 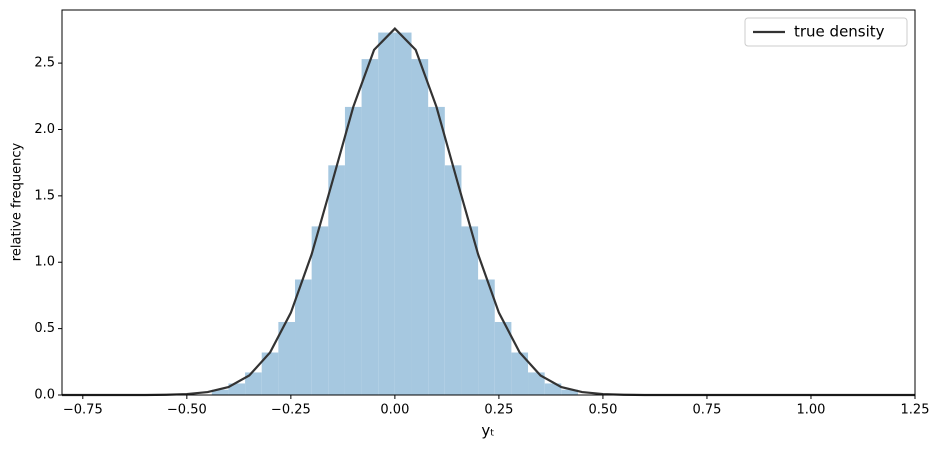 I want to click on legend-box, so click(x=826, y=32).